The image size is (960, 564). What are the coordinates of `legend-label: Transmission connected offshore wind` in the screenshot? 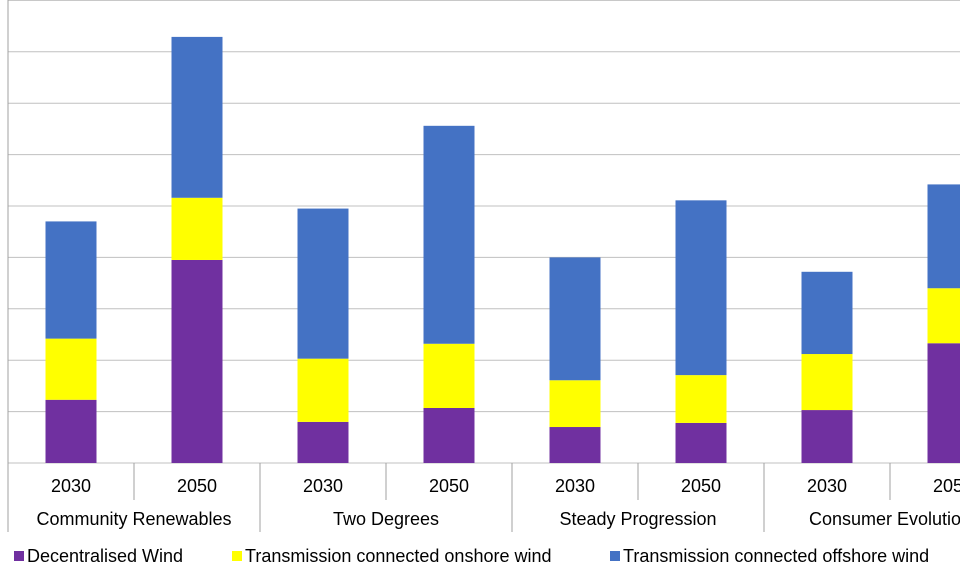 It's located at (776, 555).